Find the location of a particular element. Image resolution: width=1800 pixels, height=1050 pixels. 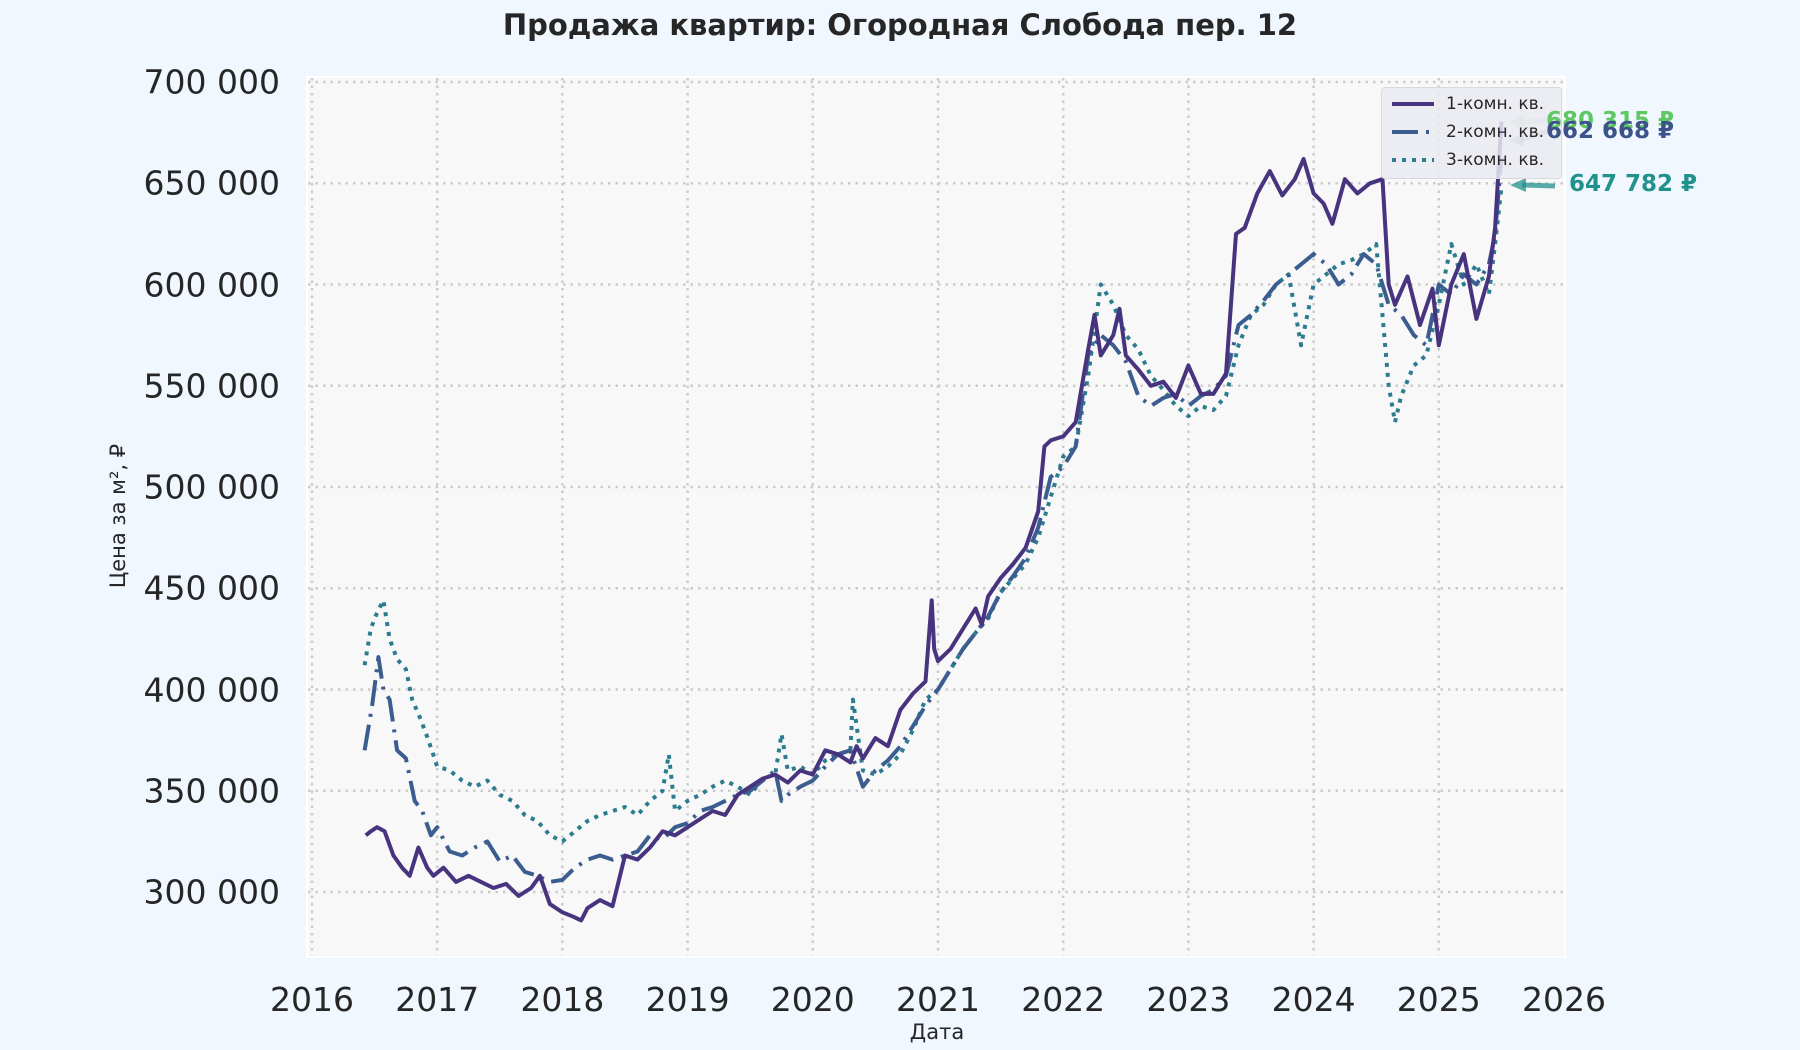

solid-line-icon is located at coordinates (1413, 104).